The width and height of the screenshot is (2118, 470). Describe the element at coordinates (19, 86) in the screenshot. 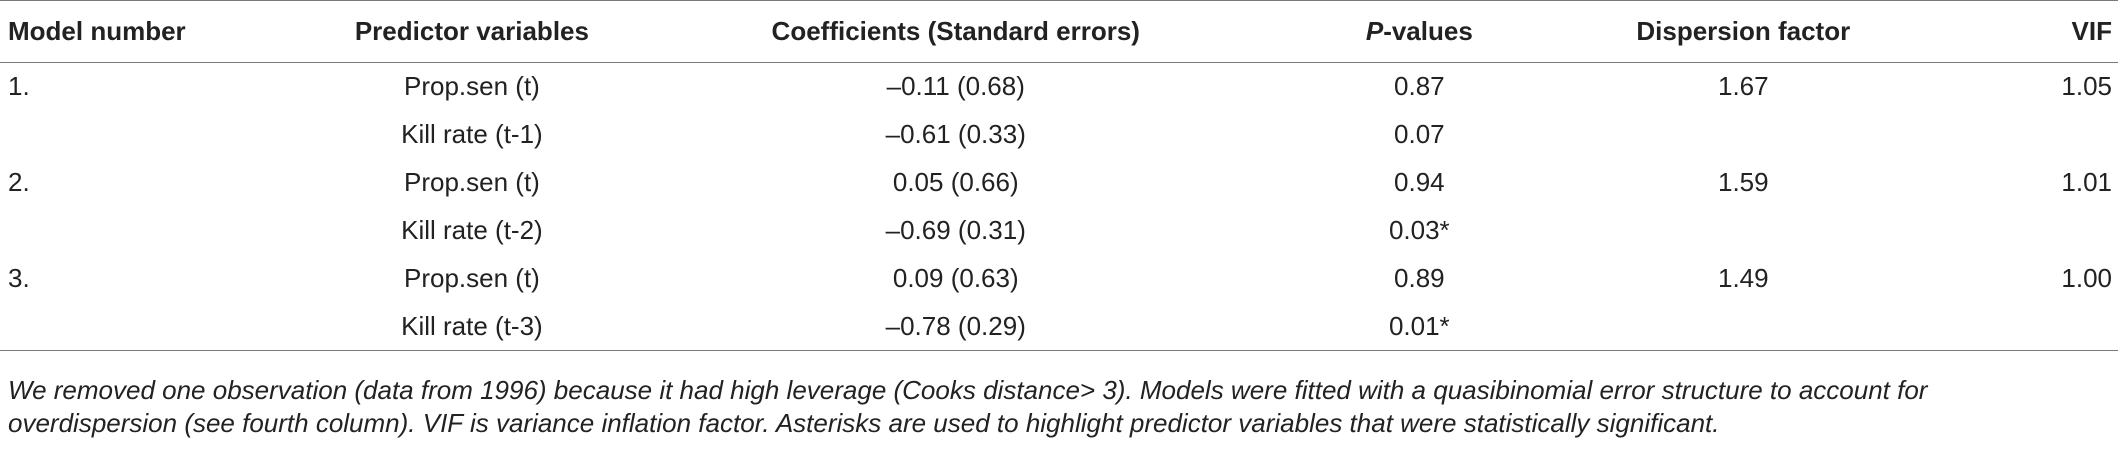

I see `cell-model: 1.` at that location.